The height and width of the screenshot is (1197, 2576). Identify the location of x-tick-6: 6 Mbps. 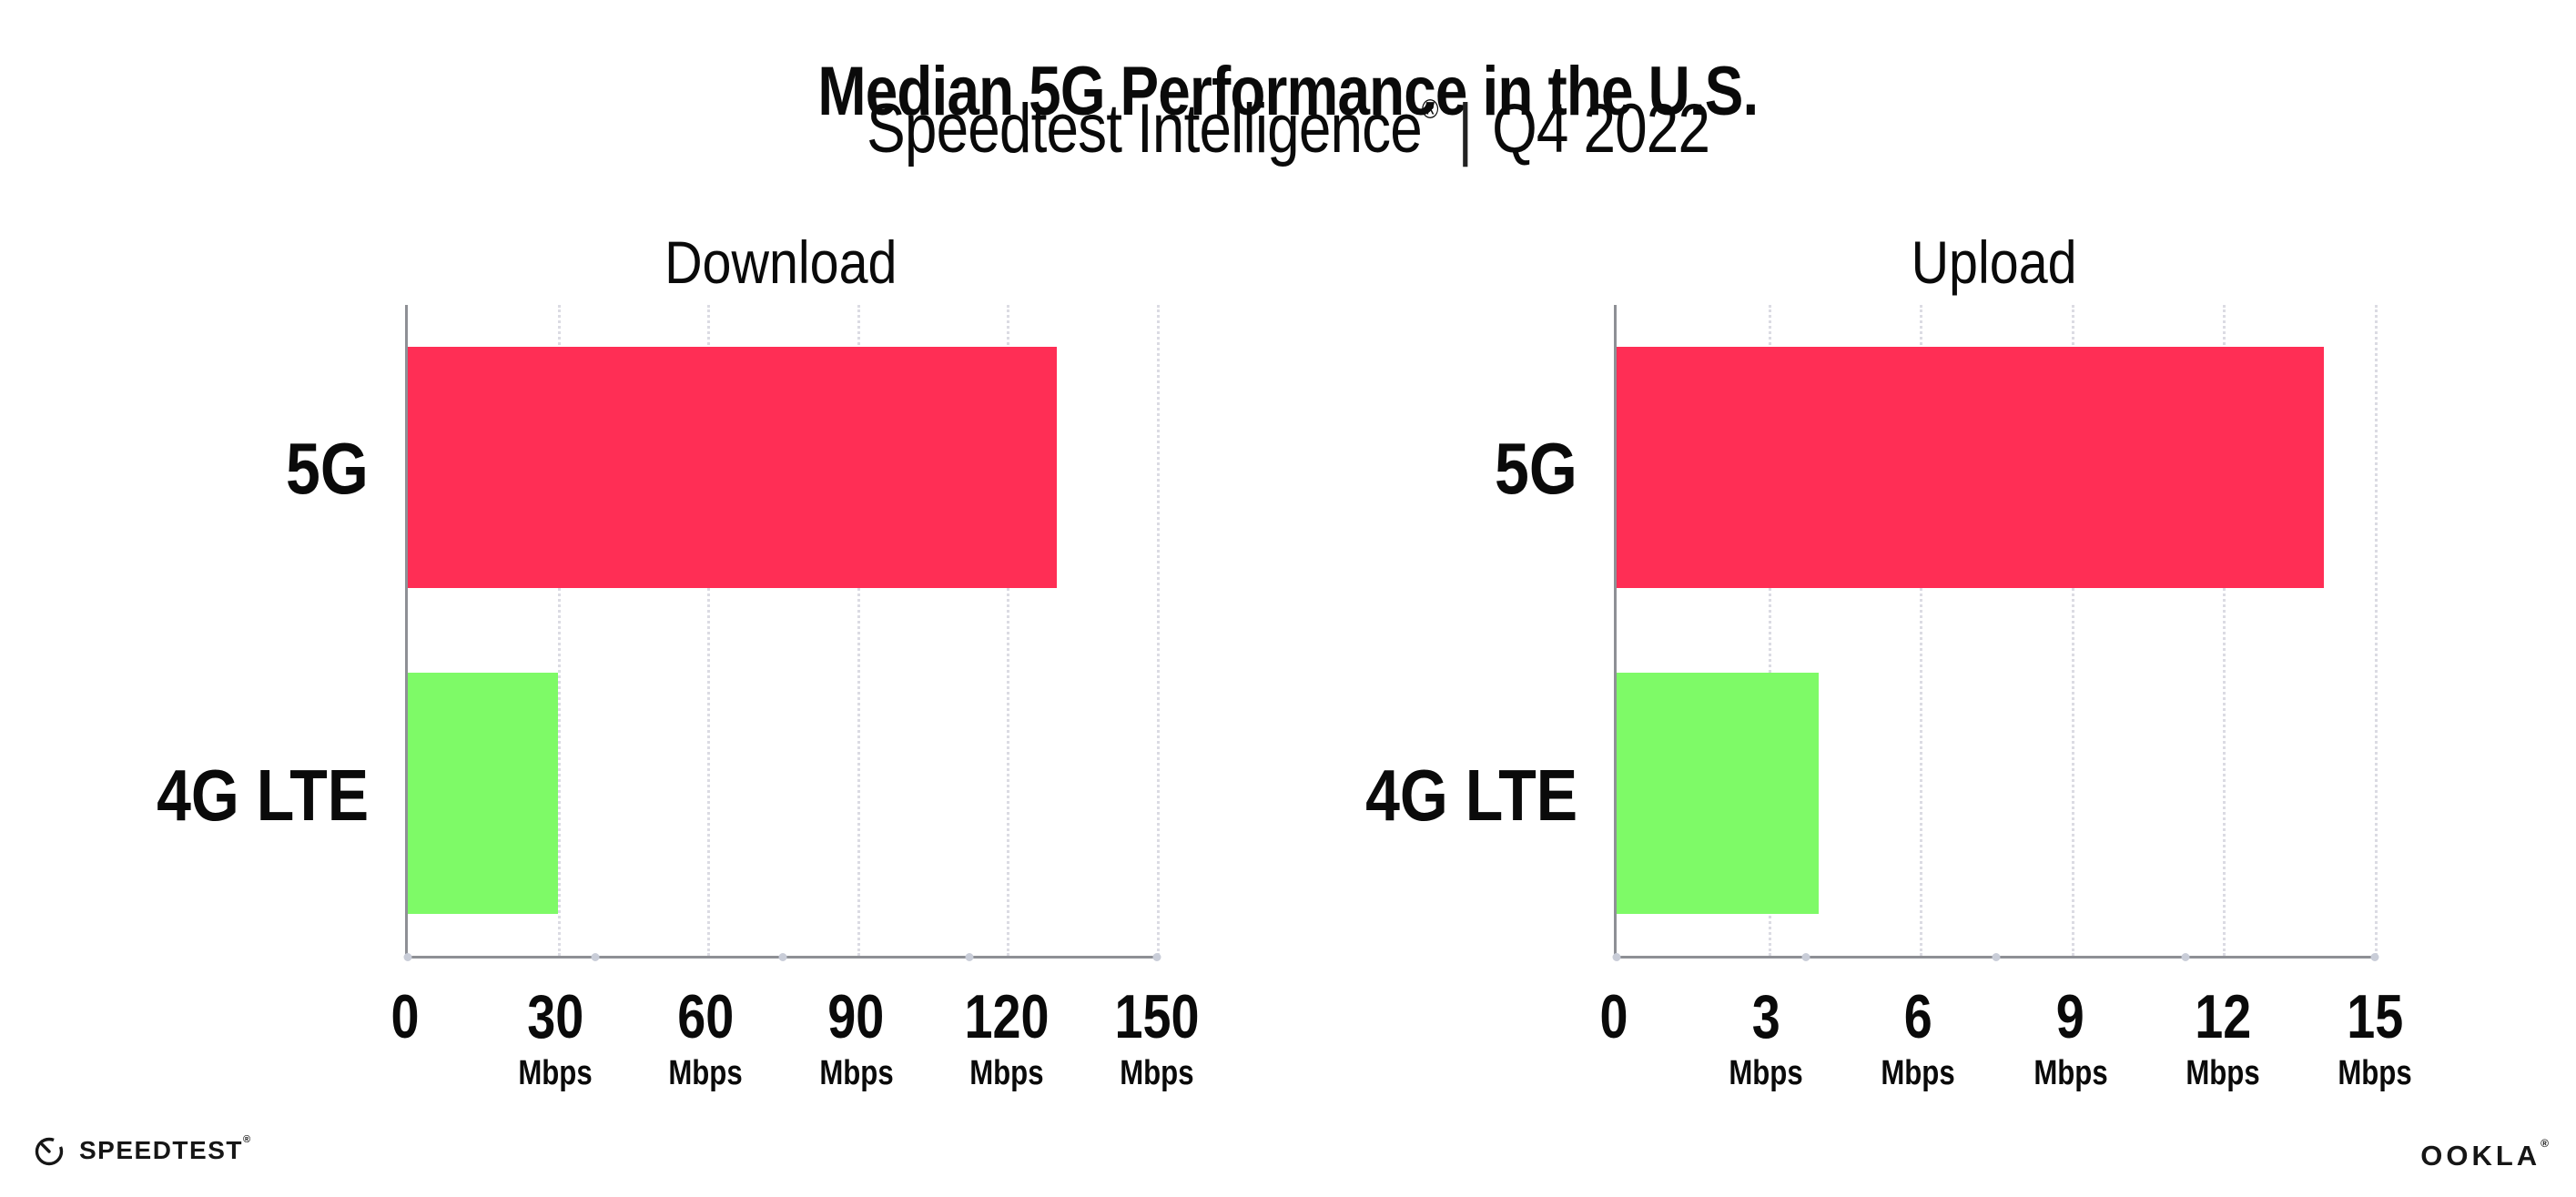
(1918, 1038).